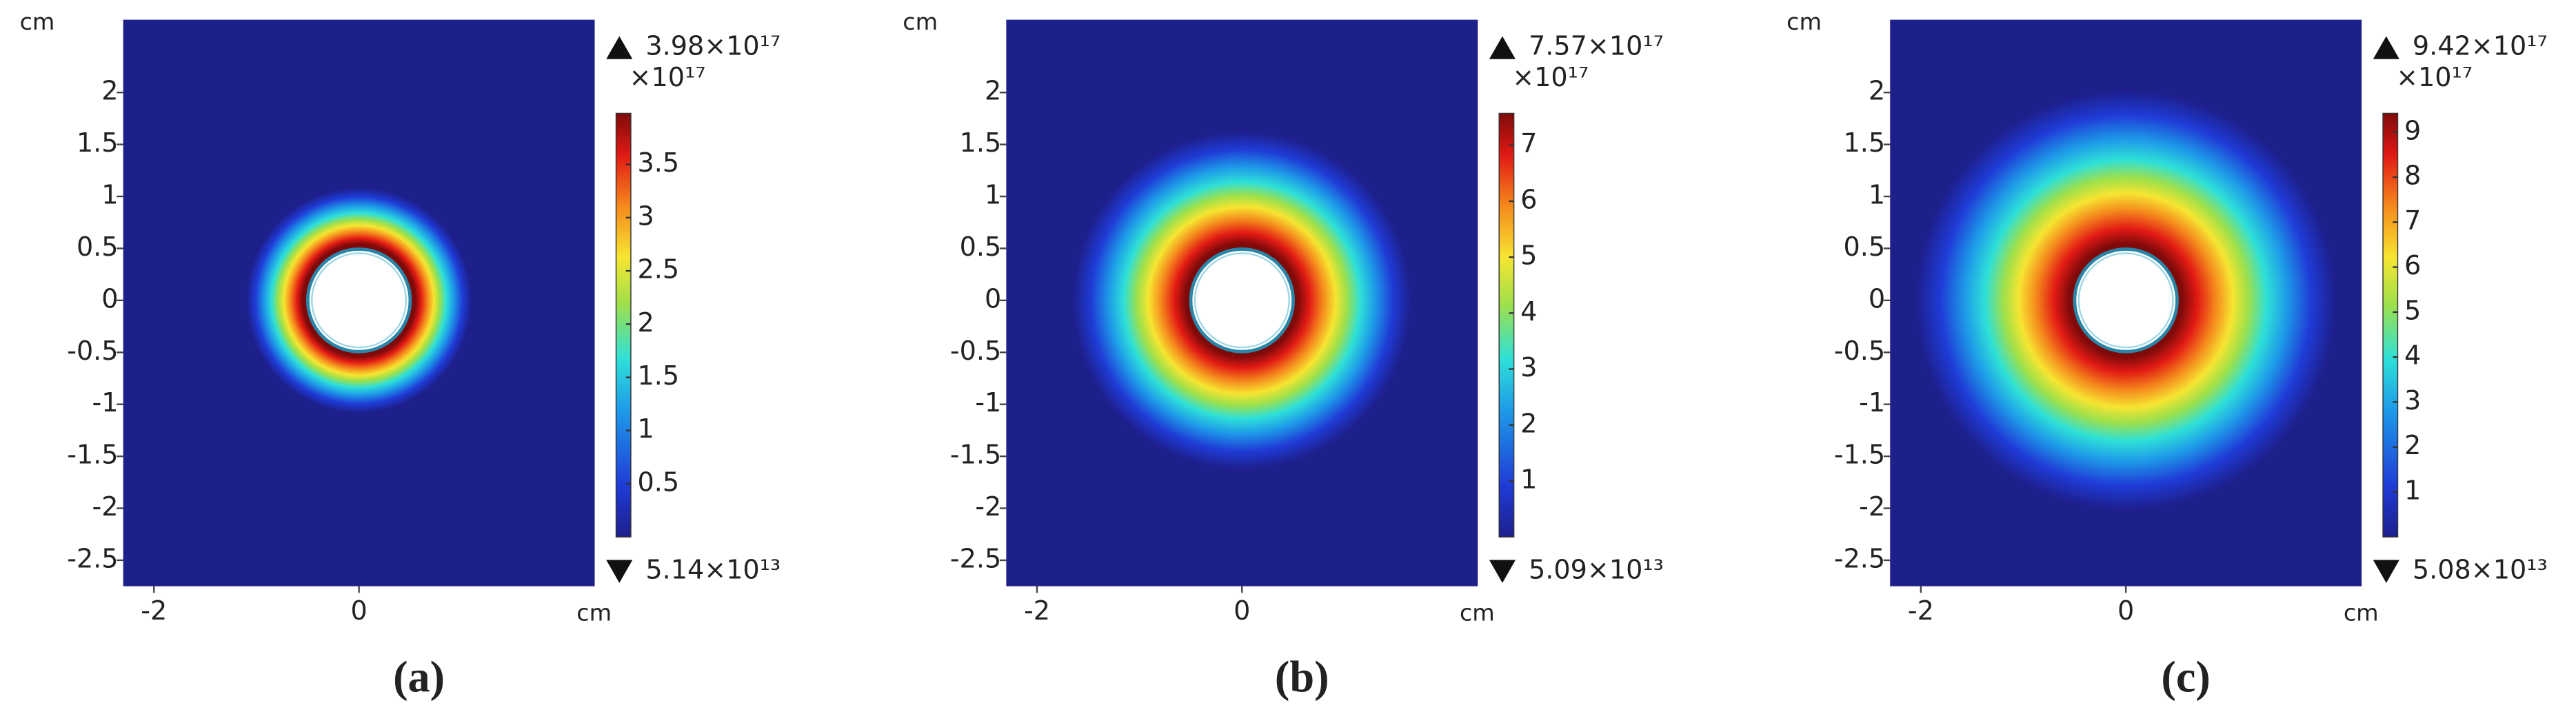 The width and height of the screenshot is (2576, 725). What do you see at coordinates (1302, 677) in the screenshot?
I see `panel-label: (b)` at bounding box center [1302, 677].